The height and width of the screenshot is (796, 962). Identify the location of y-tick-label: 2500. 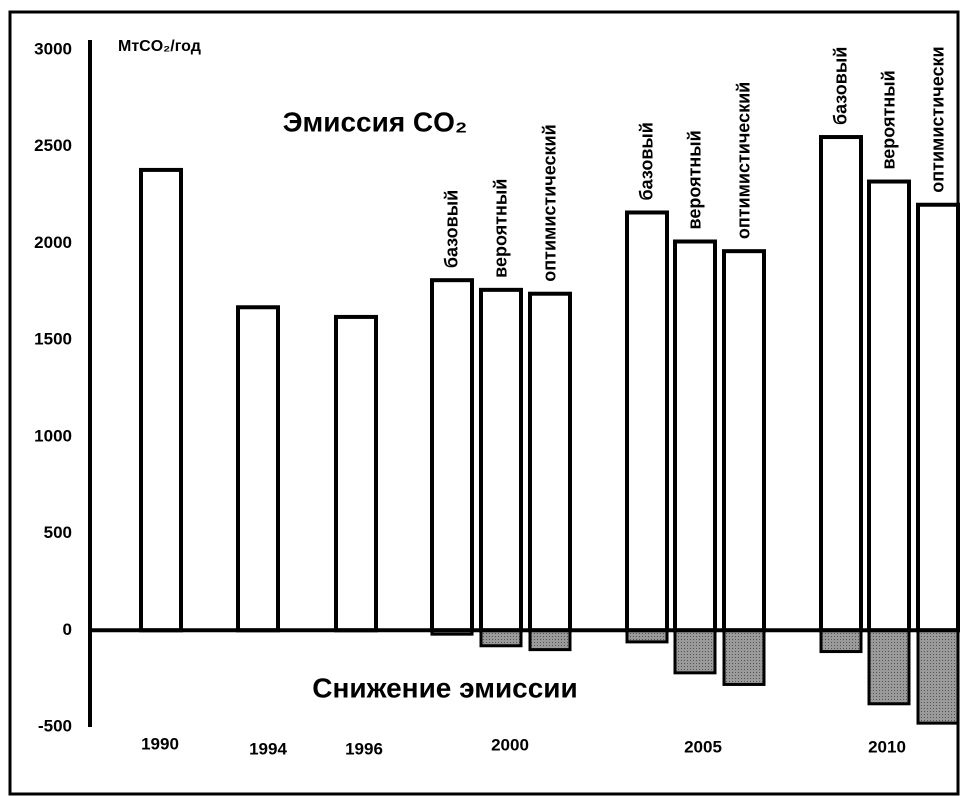
(53, 145).